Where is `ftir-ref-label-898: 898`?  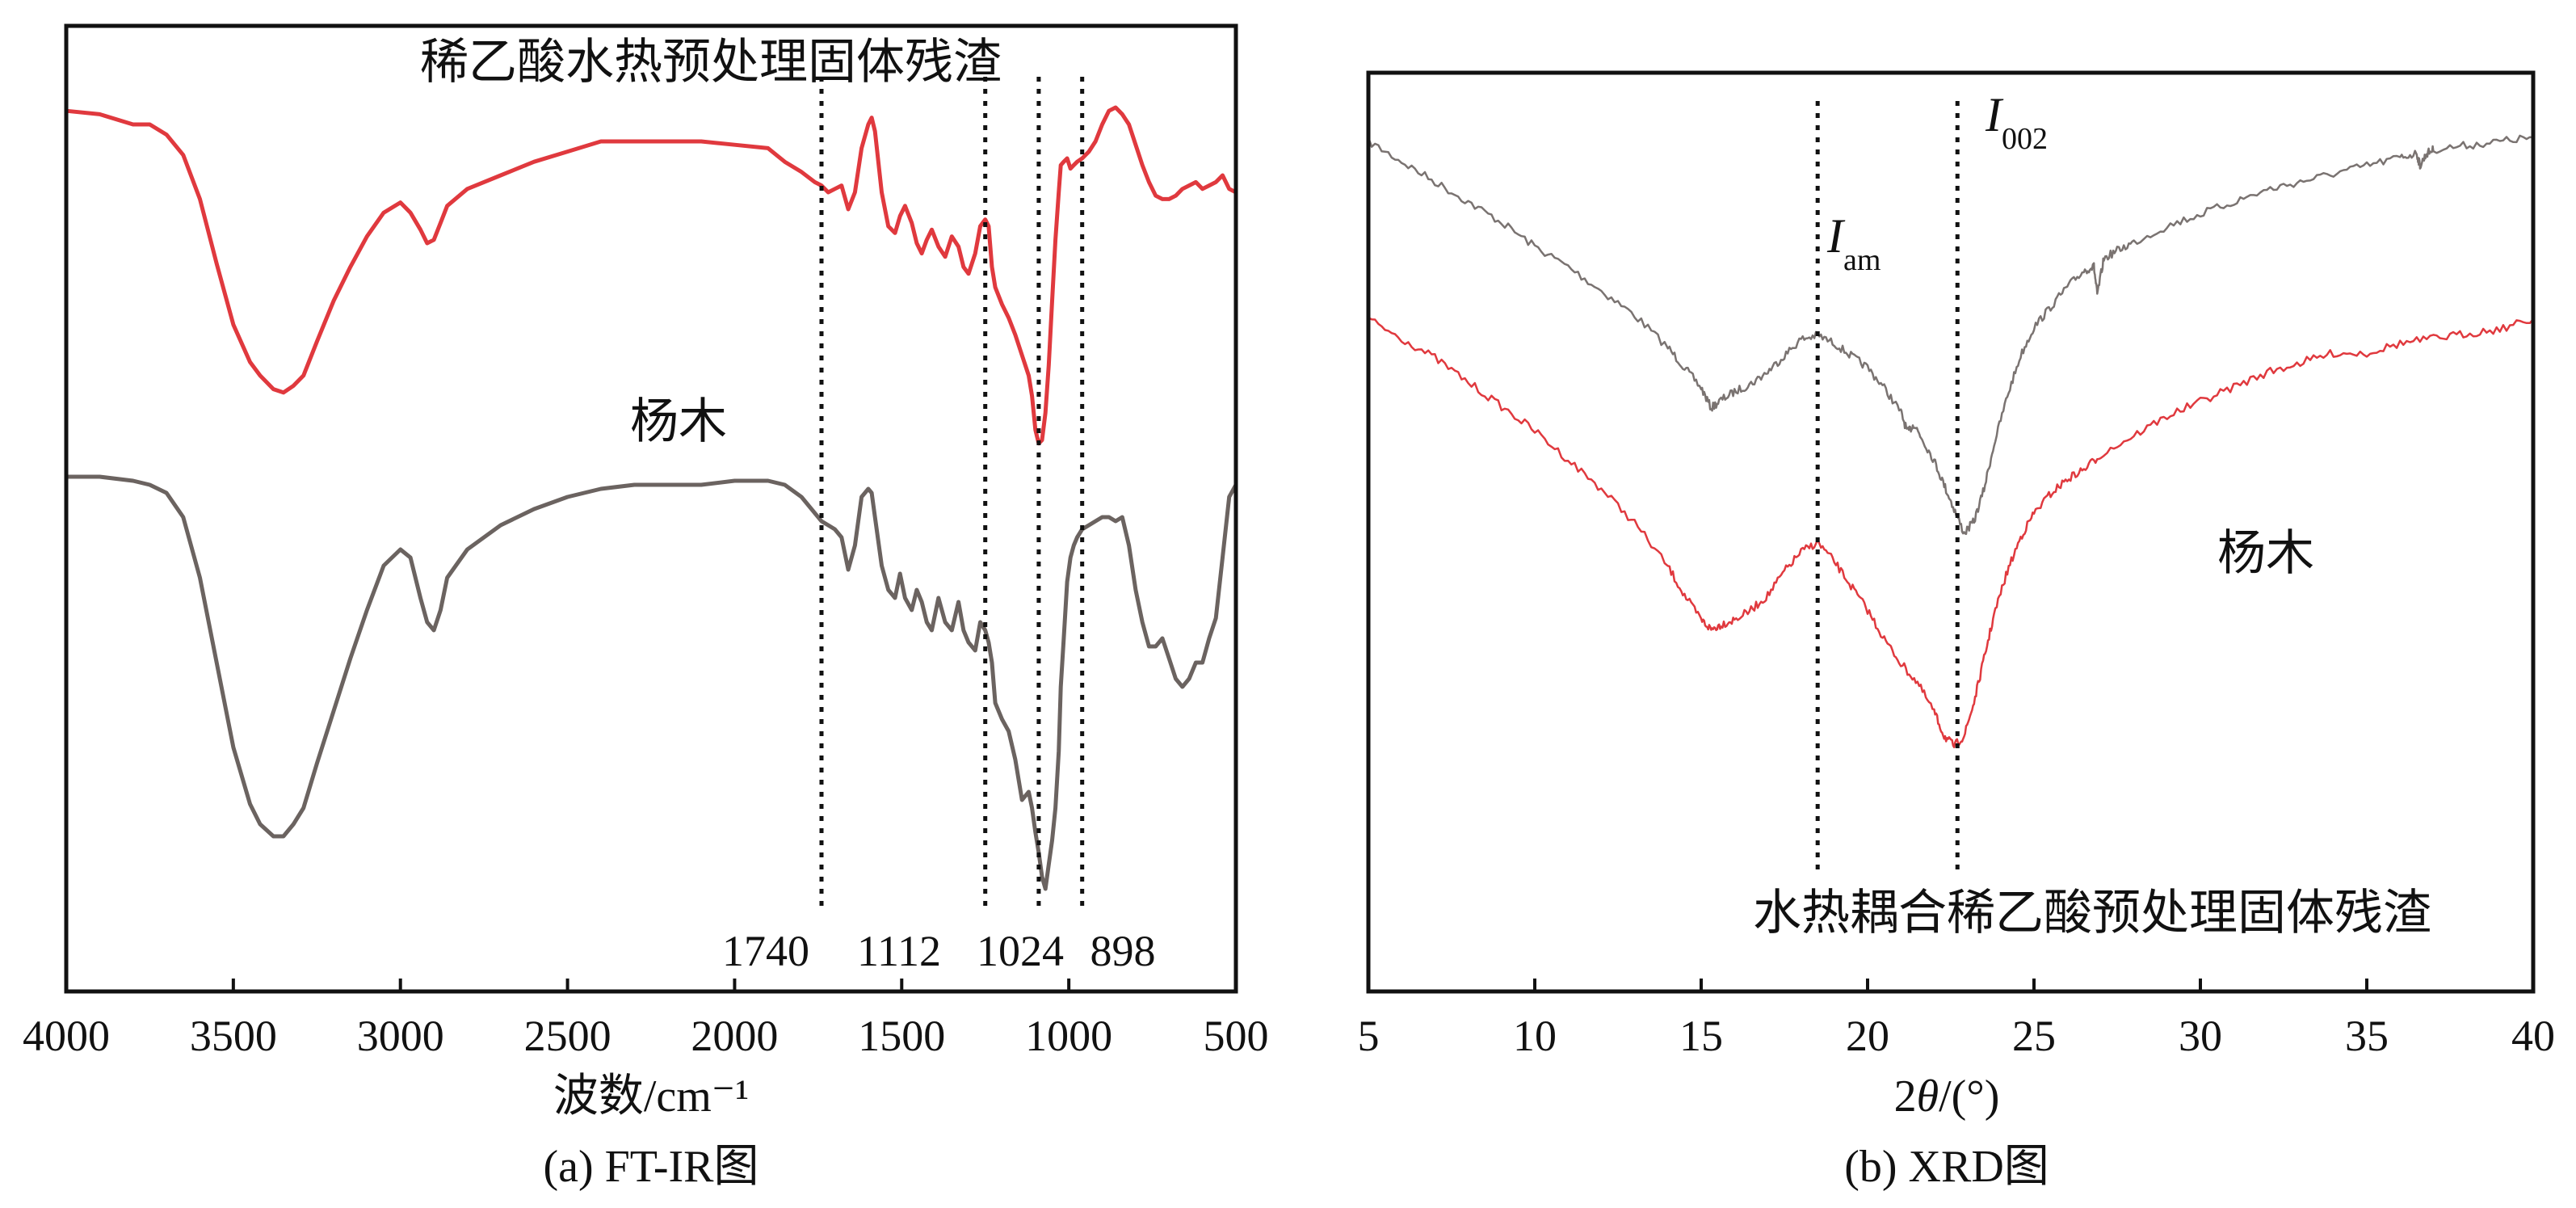 ftir-ref-label-898: 898 is located at coordinates (1123, 951).